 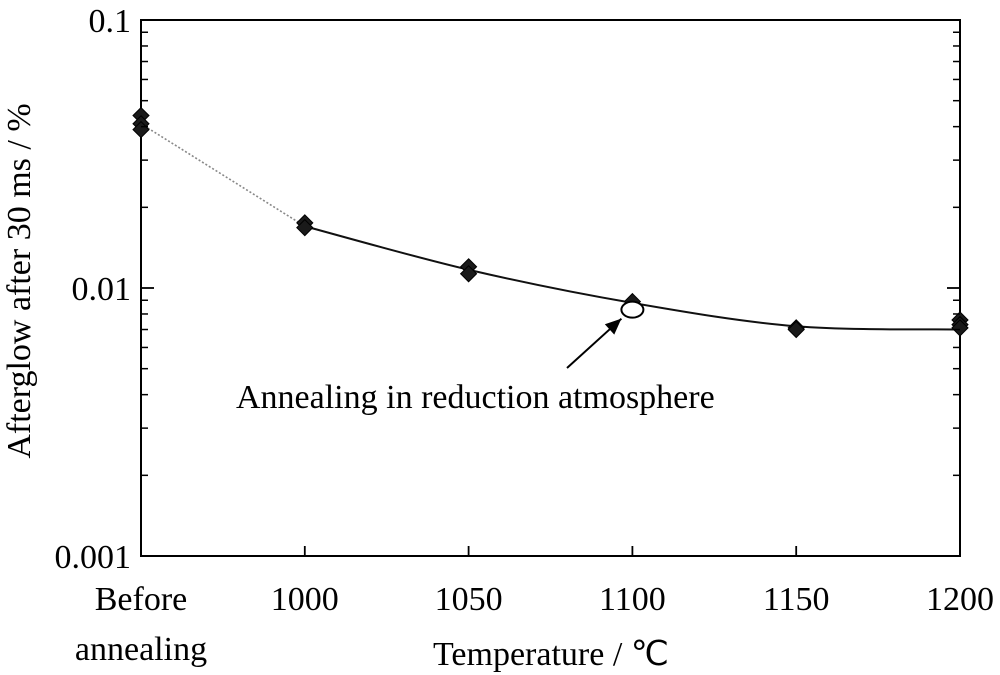 What do you see at coordinates (551, 654) in the screenshot?
I see `x-axis-title: Temperature / ℃` at bounding box center [551, 654].